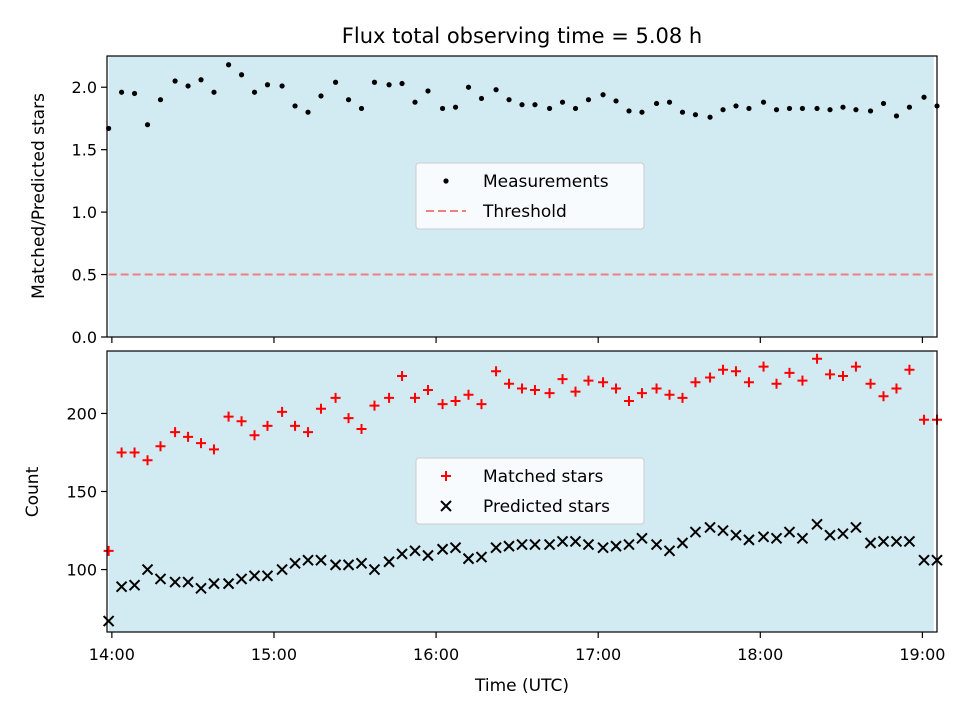 The width and height of the screenshot is (960, 720). I want to click on series-predicted-stars, so click(522, 572).